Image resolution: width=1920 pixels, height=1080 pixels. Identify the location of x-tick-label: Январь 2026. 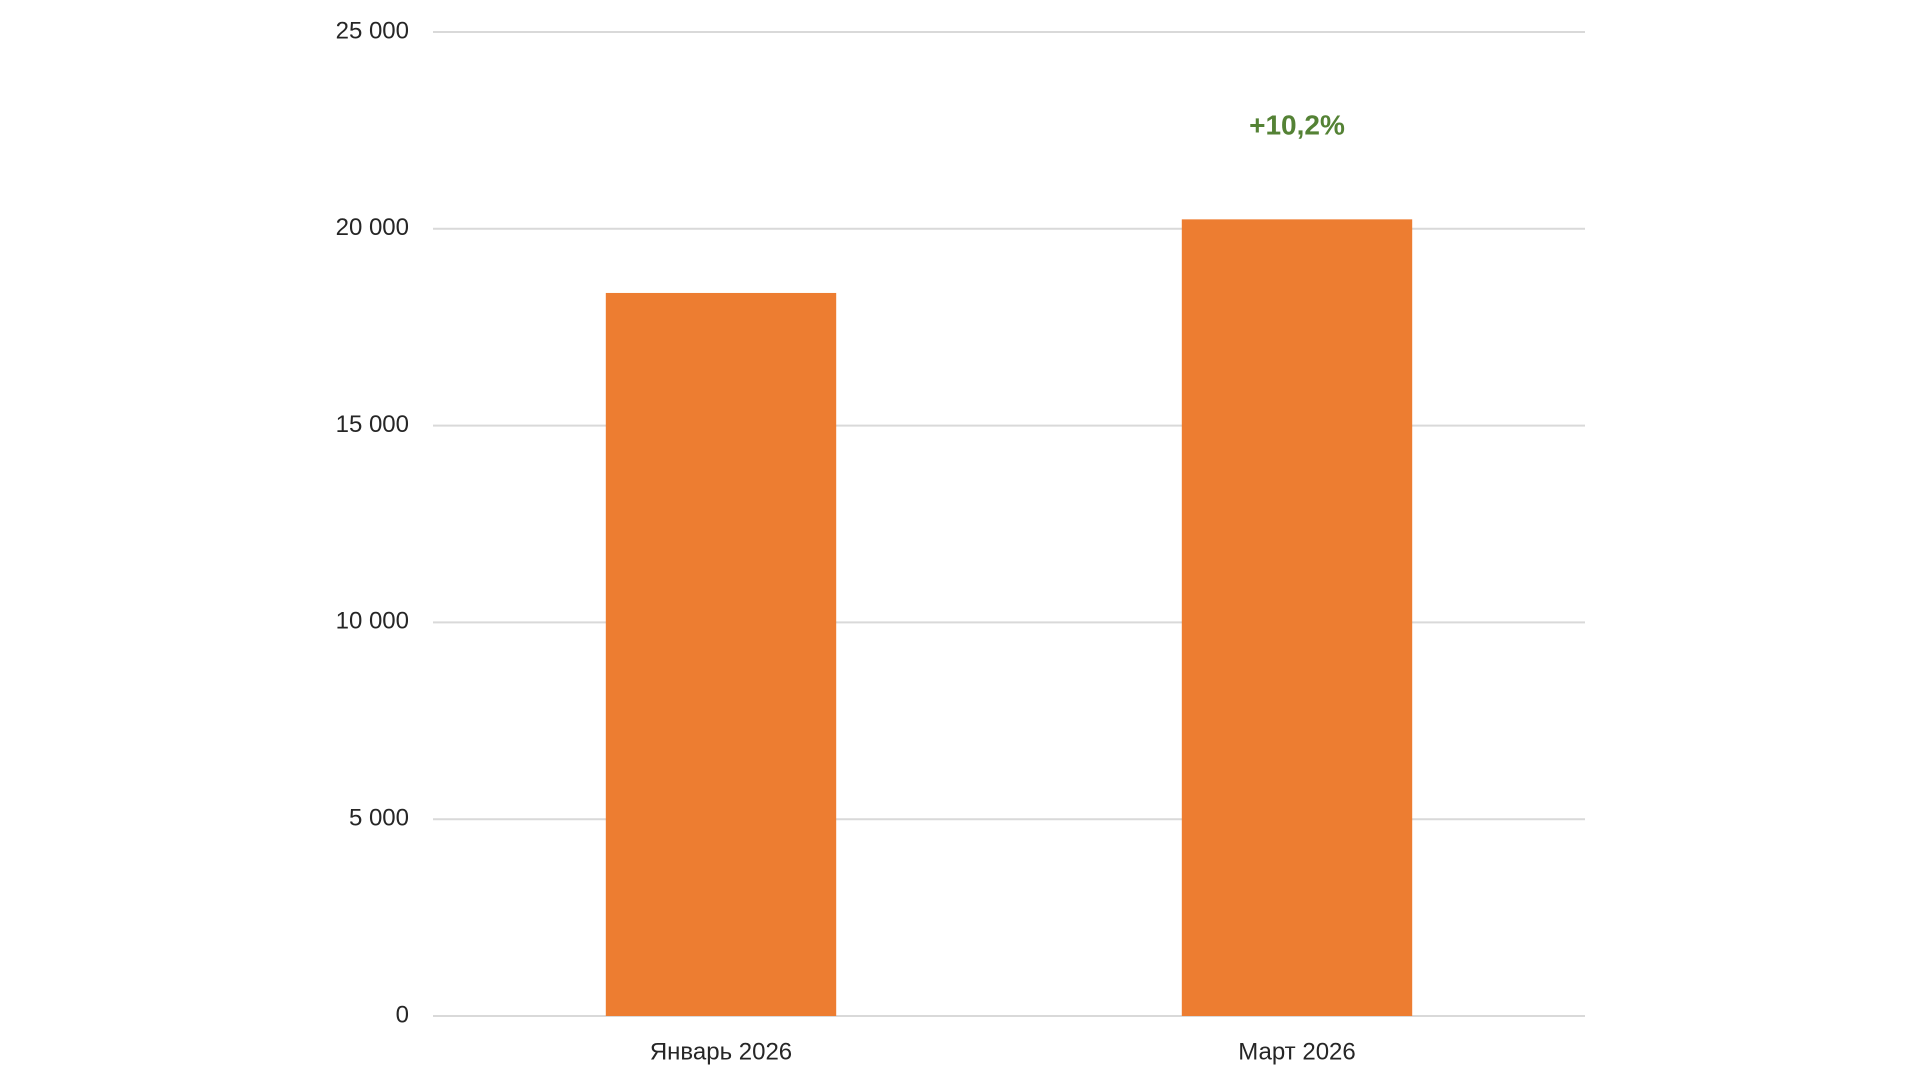
(721, 1051).